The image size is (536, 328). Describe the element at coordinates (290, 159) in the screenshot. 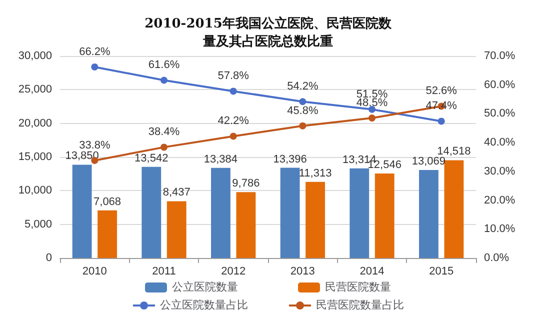

I see `data-label: 13,396` at that location.